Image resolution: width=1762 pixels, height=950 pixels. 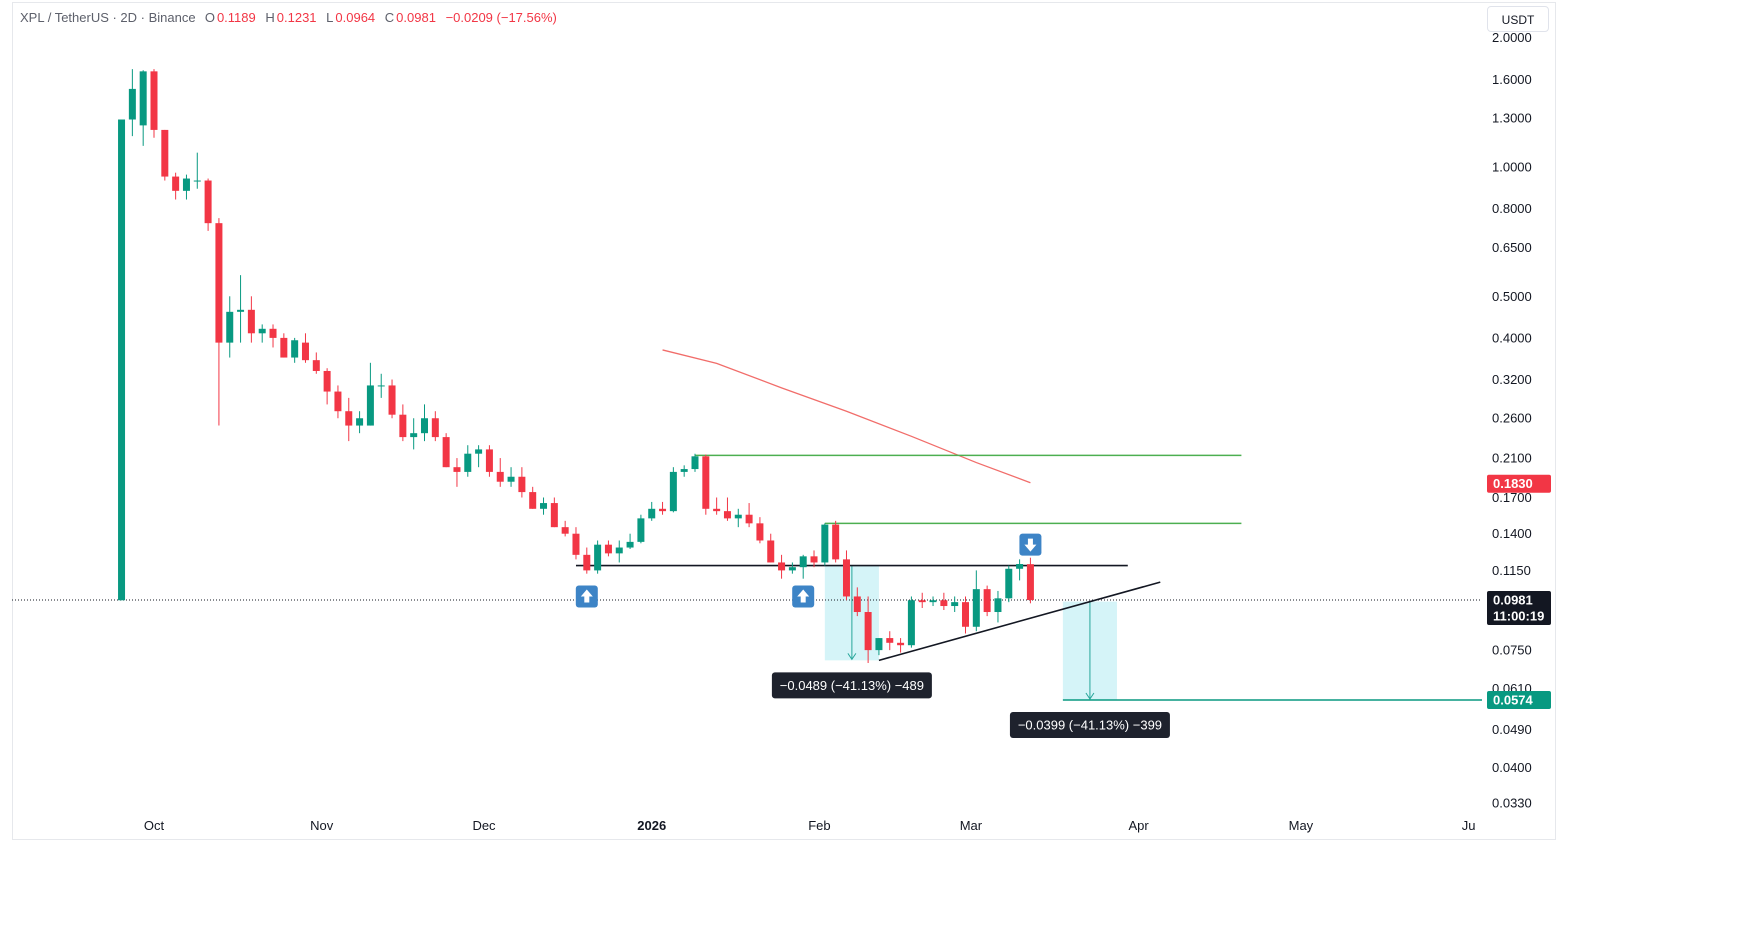 I want to click on x-axis-tick-label: May, so click(x=1301, y=825).